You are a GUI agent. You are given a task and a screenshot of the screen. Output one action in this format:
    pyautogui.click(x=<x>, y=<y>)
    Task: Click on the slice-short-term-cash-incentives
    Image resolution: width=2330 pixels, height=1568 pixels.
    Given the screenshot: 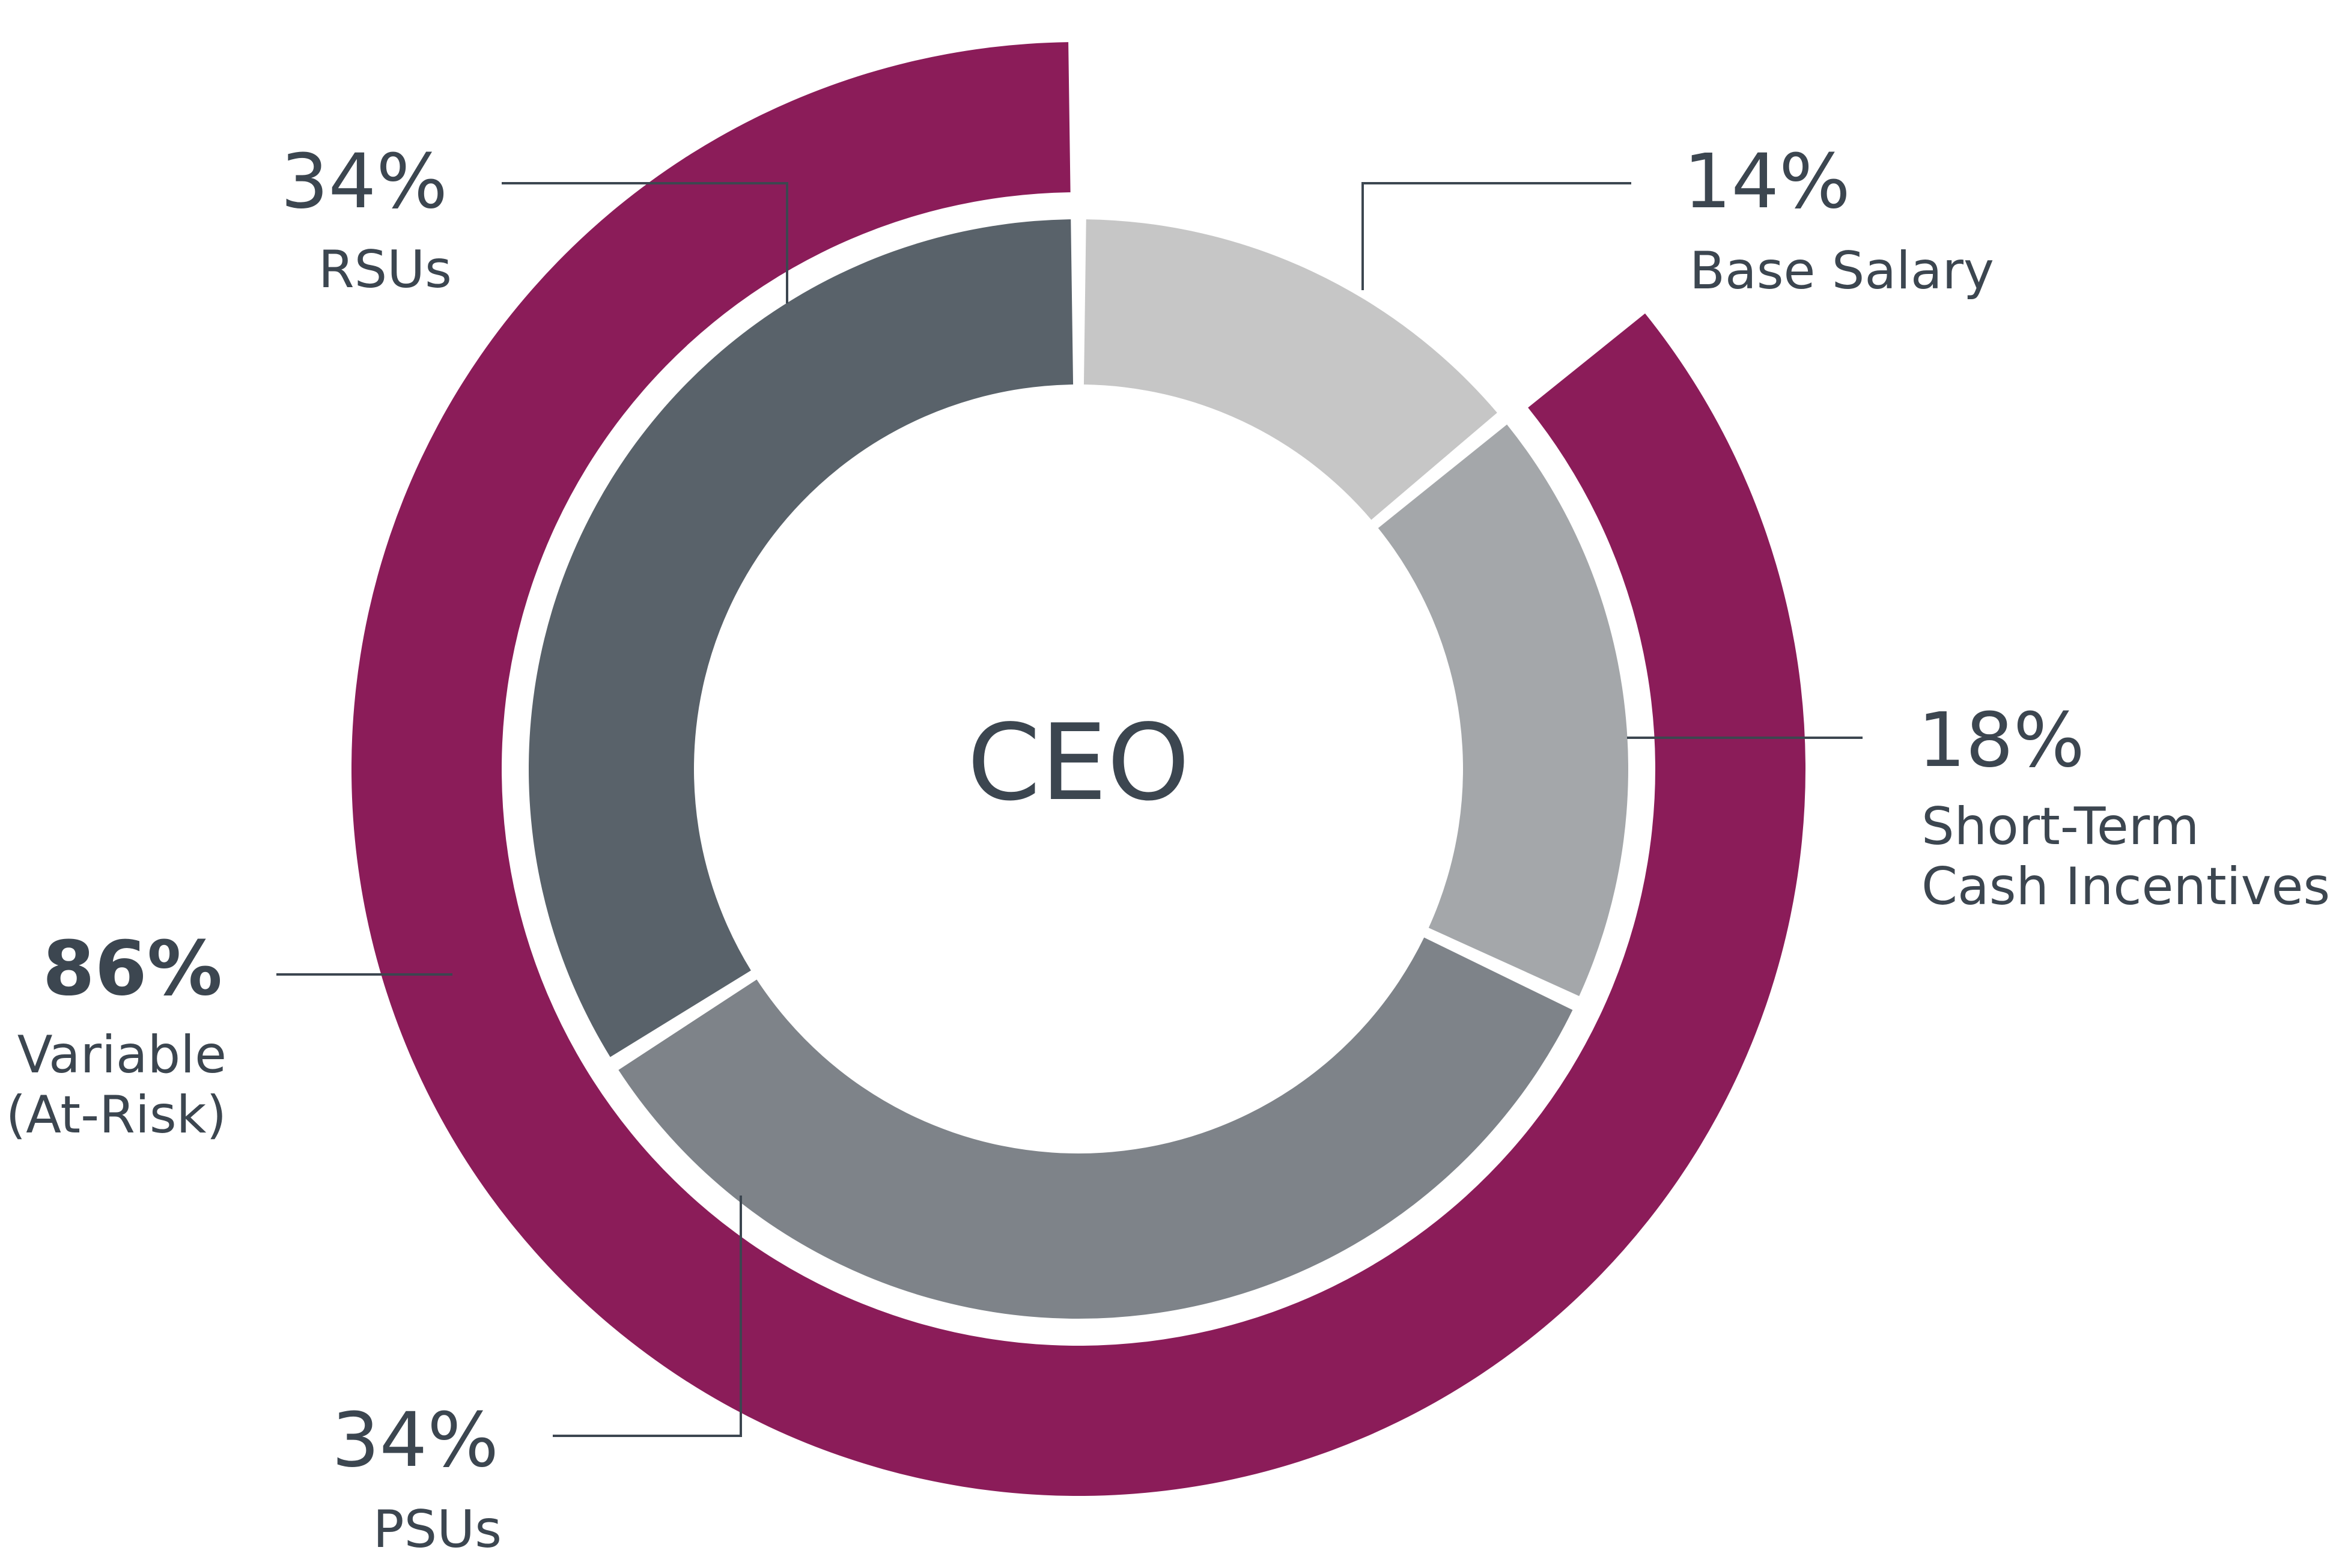 What is the action you would take?
    pyautogui.click(x=1503, y=710)
    